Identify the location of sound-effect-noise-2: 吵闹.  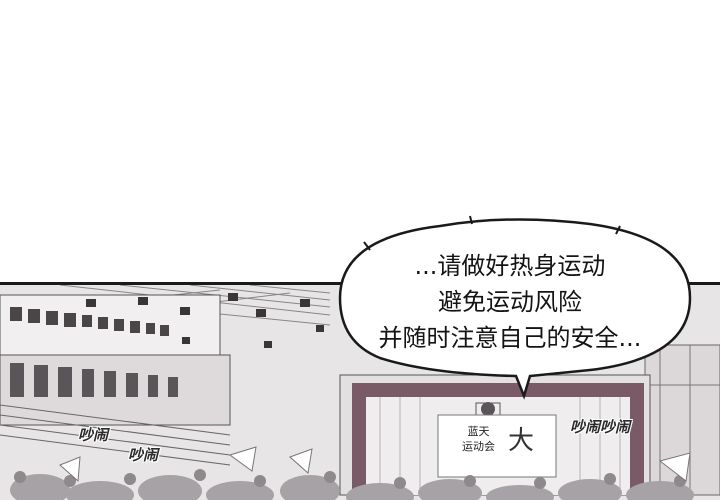
(143, 455).